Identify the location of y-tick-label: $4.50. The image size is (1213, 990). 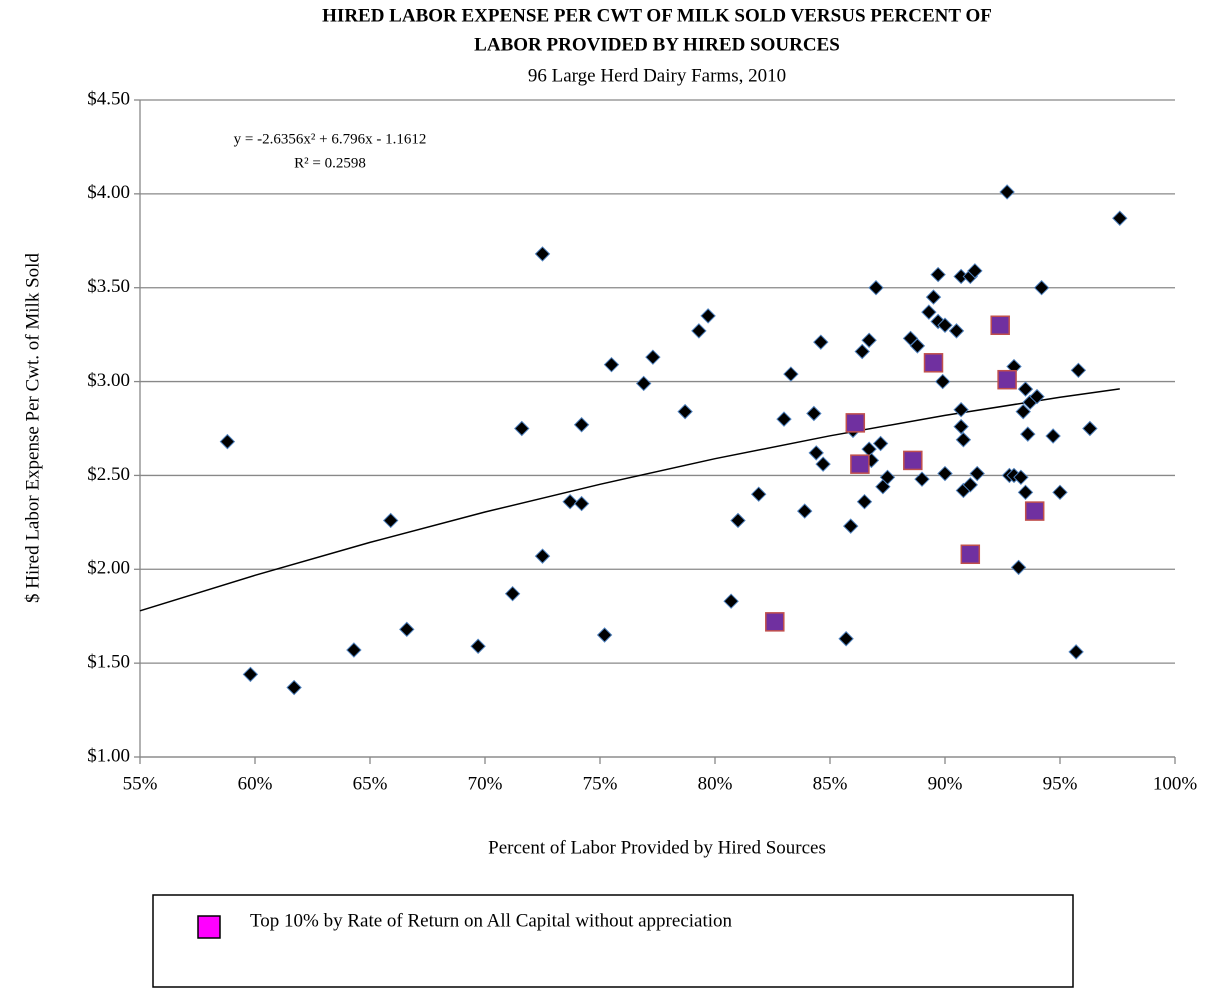
(108, 98).